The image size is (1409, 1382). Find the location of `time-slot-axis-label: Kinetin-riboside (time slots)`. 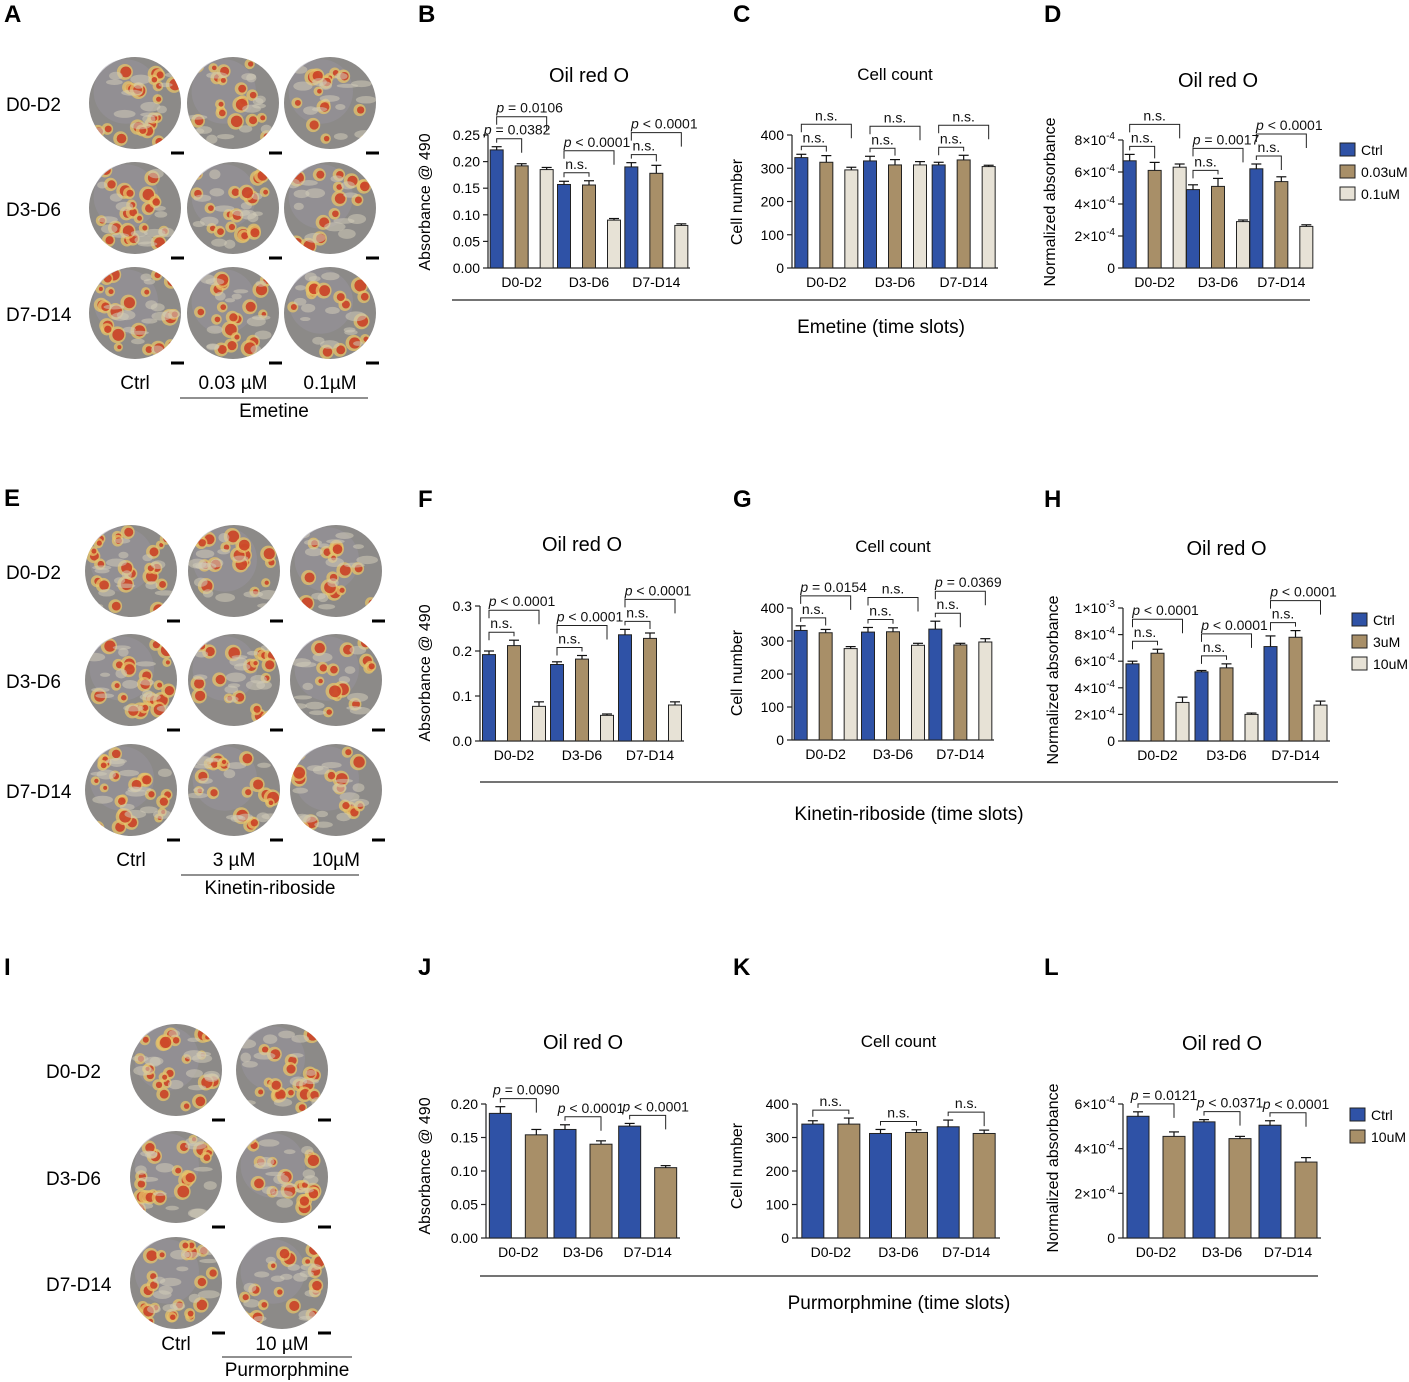

time-slot-axis-label: Kinetin-riboside (time slots) is located at coordinates (908, 814).